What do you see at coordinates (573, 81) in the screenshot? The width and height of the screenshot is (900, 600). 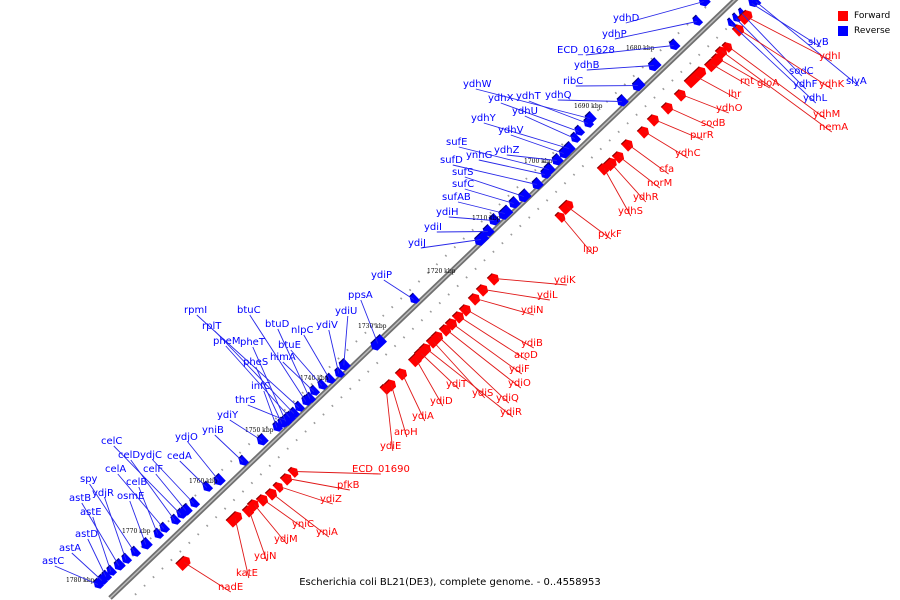 I see `gene-label-ribC: ribC` at bounding box center [573, 81].